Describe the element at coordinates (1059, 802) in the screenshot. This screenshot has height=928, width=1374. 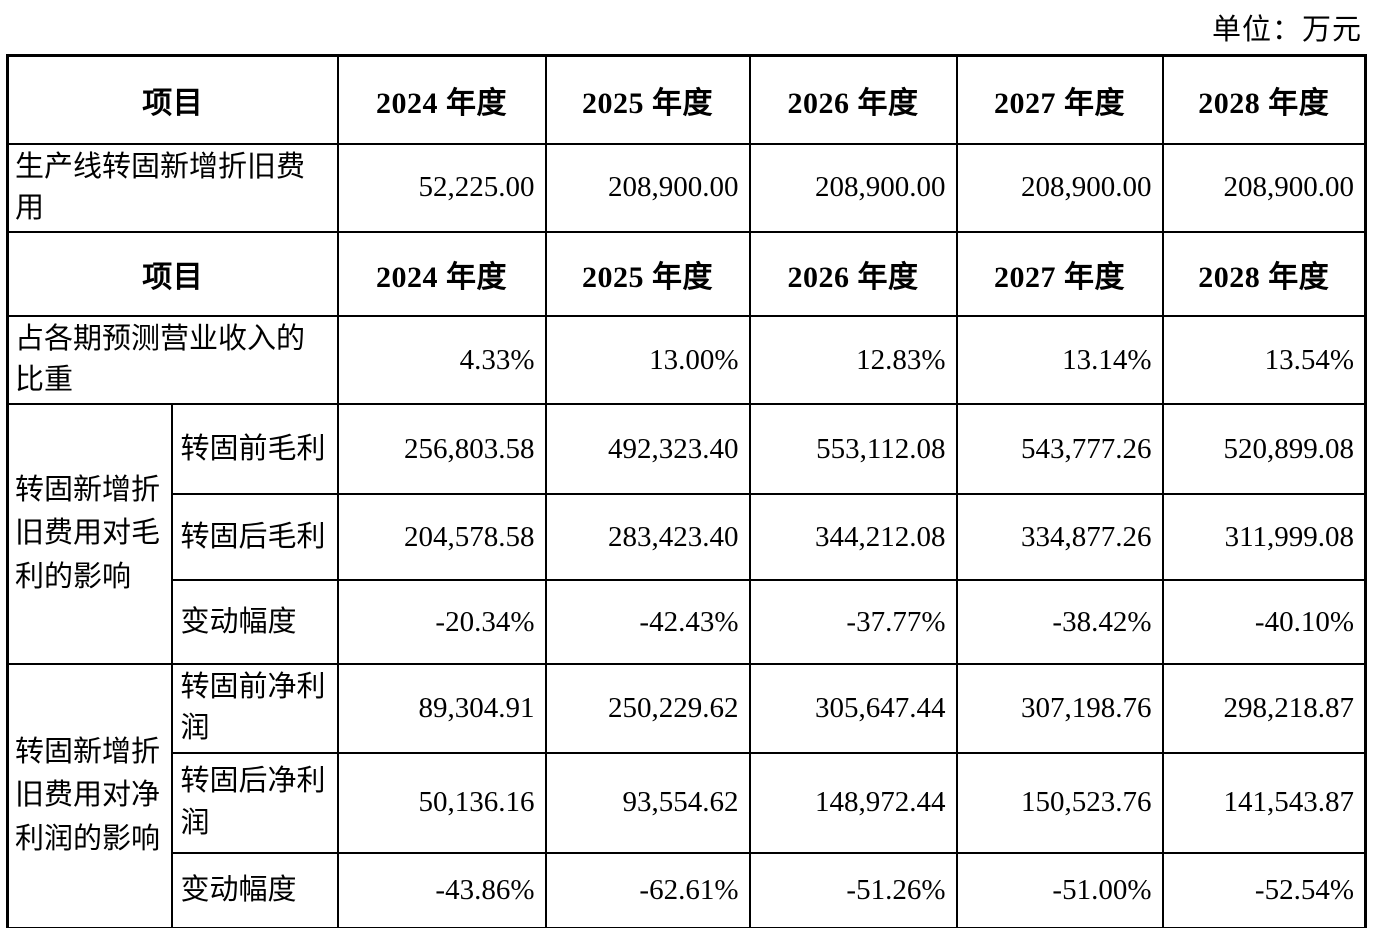
I see `value-cell: 150,523.76` at that location.